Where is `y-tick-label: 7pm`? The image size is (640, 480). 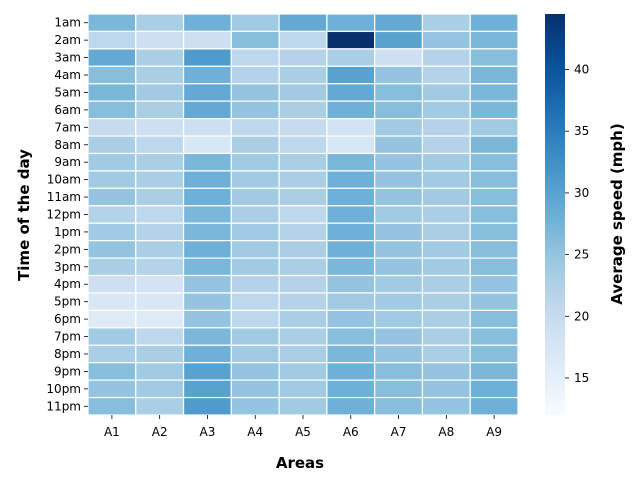
y-tick-label: 7pm is located at coordinates (67, 337).